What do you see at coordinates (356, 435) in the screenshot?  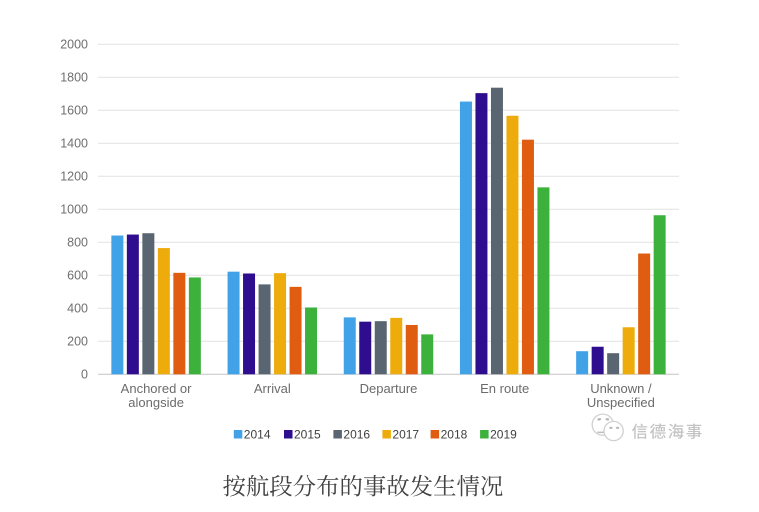 I see `svg-text: 2016` at bounding box center [356, 435].